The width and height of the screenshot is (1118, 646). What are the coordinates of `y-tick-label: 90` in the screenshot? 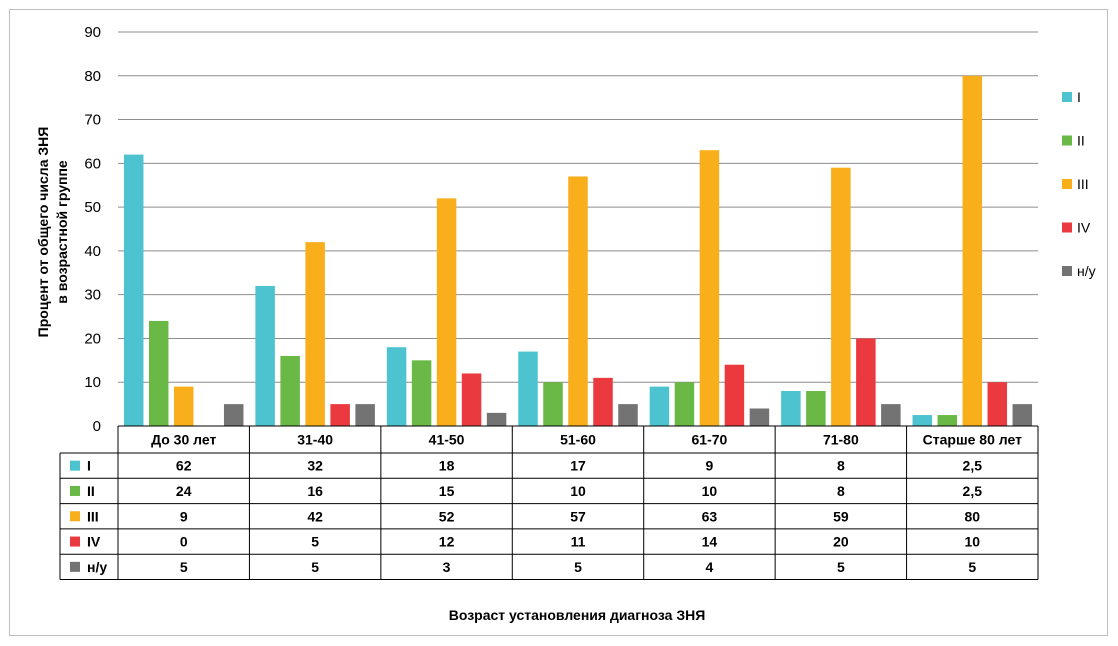 It's located at (92, 32).